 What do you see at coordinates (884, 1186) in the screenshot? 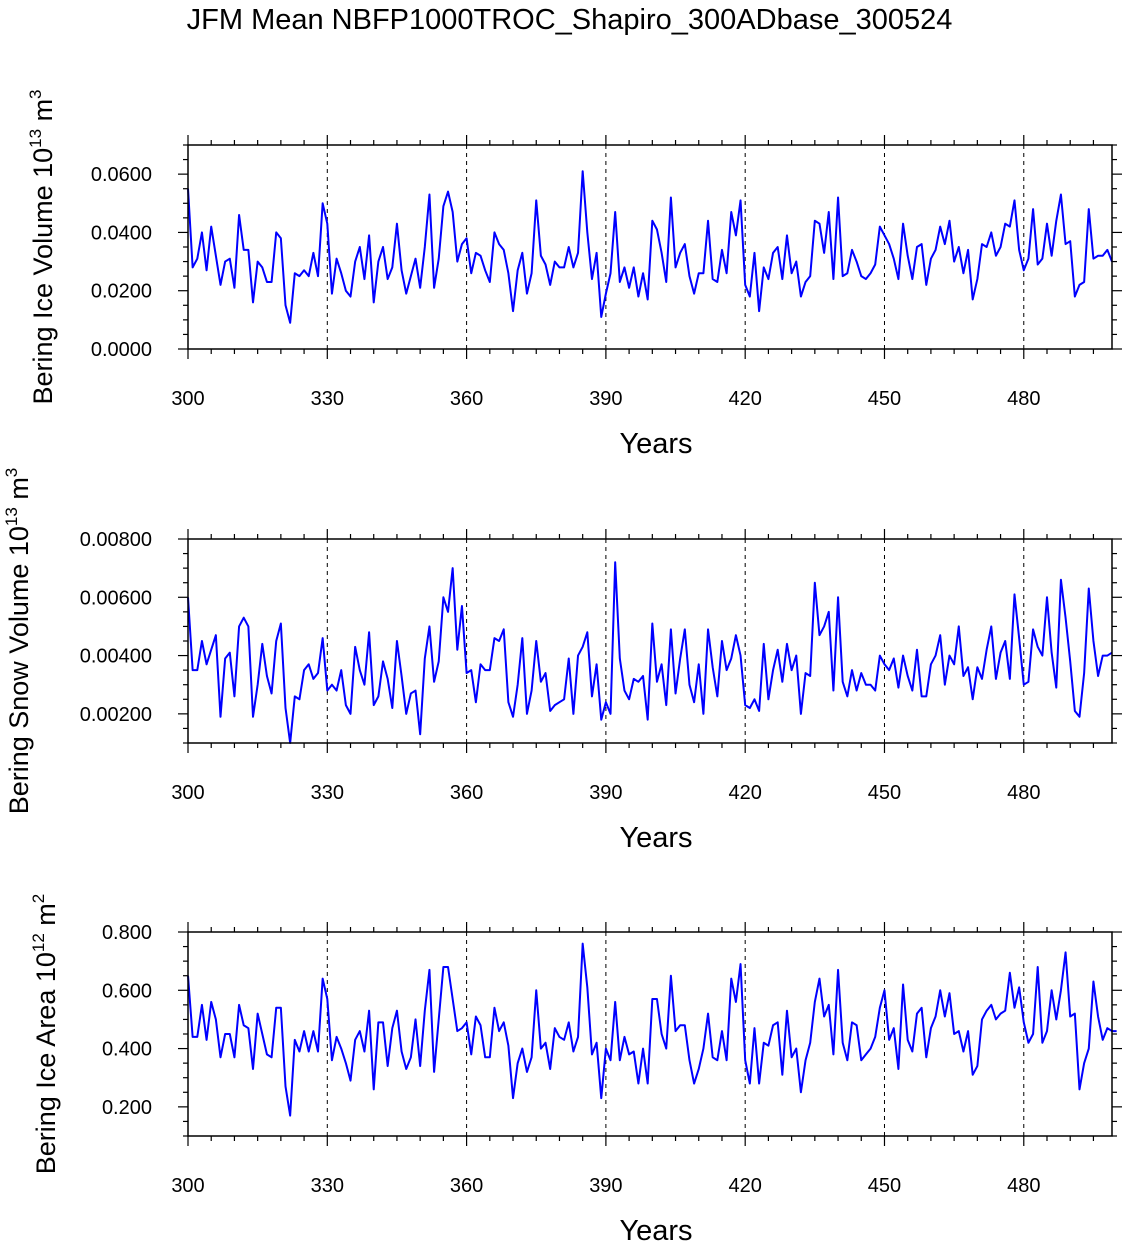
I see `panel3-x-tick-label: 450` at bounding box center [884, 1186].